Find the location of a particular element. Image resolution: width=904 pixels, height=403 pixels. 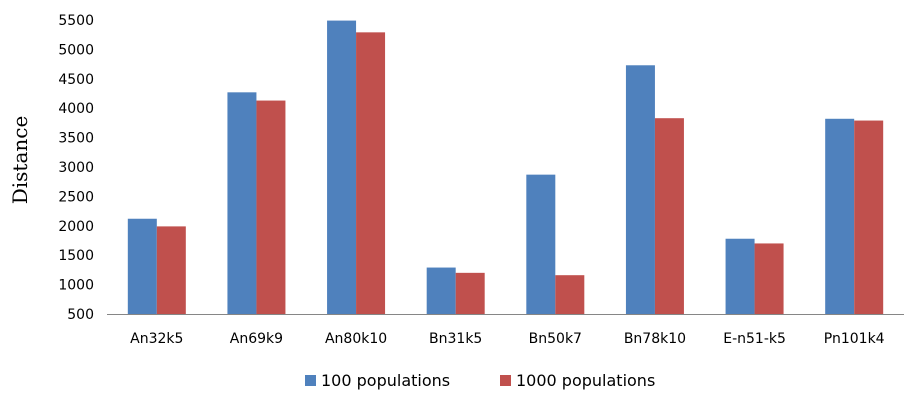

bar-series2-Bn50k7 is located at coordinates (570, 294).